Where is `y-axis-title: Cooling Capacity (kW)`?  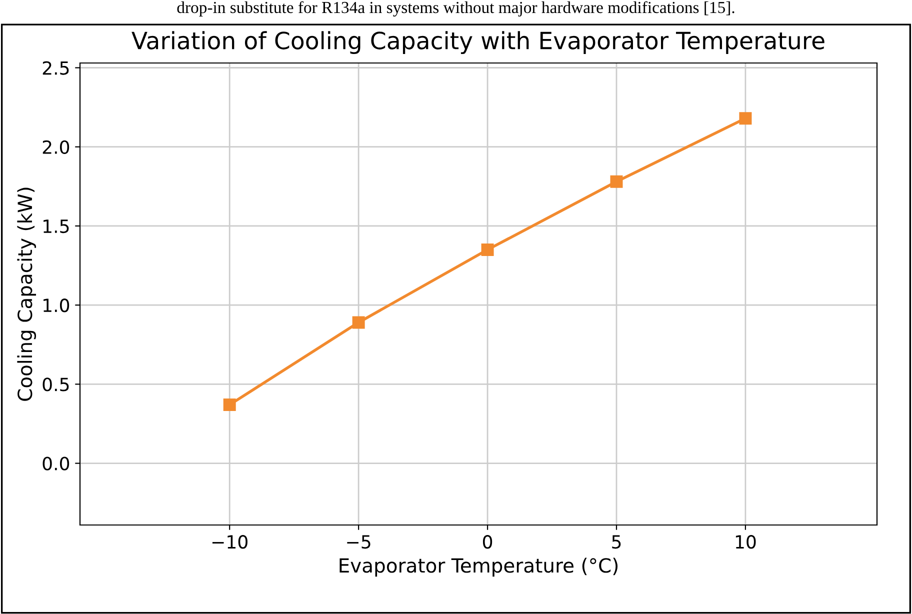
y-axis-title: Cooling Capacity (kW) is located at coordinates (26, 294).